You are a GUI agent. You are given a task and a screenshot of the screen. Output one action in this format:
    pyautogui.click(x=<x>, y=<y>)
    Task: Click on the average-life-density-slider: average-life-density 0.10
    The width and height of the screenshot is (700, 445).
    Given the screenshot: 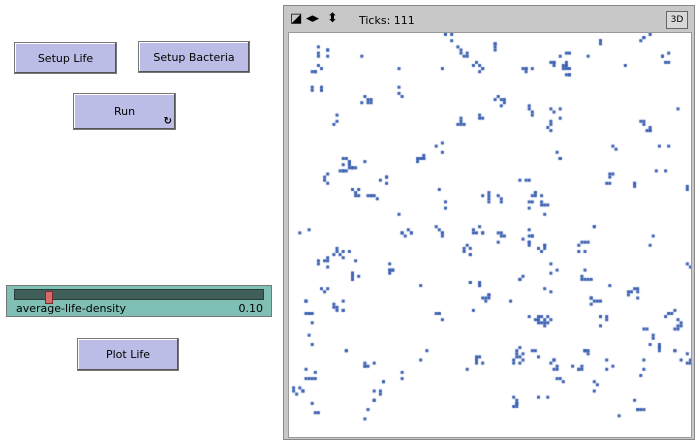 What is the action you would take?
    pyautogui.click(x=139, y=301)
    